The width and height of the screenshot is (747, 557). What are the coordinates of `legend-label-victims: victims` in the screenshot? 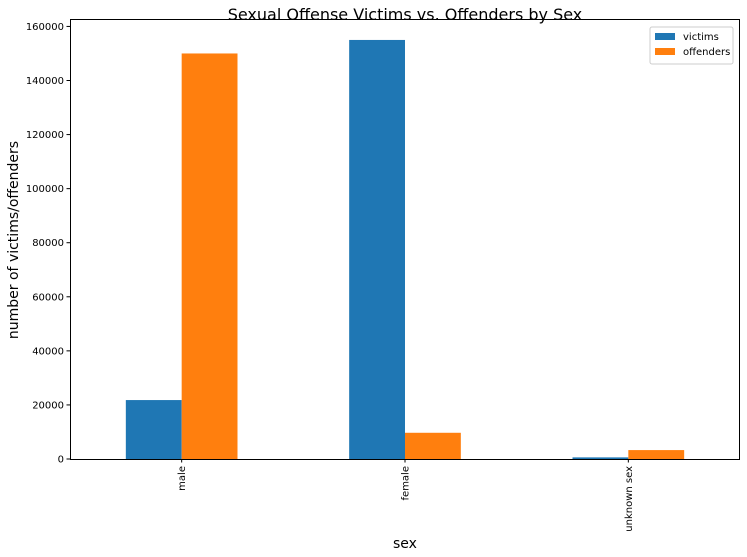 It's located at (701, 37).